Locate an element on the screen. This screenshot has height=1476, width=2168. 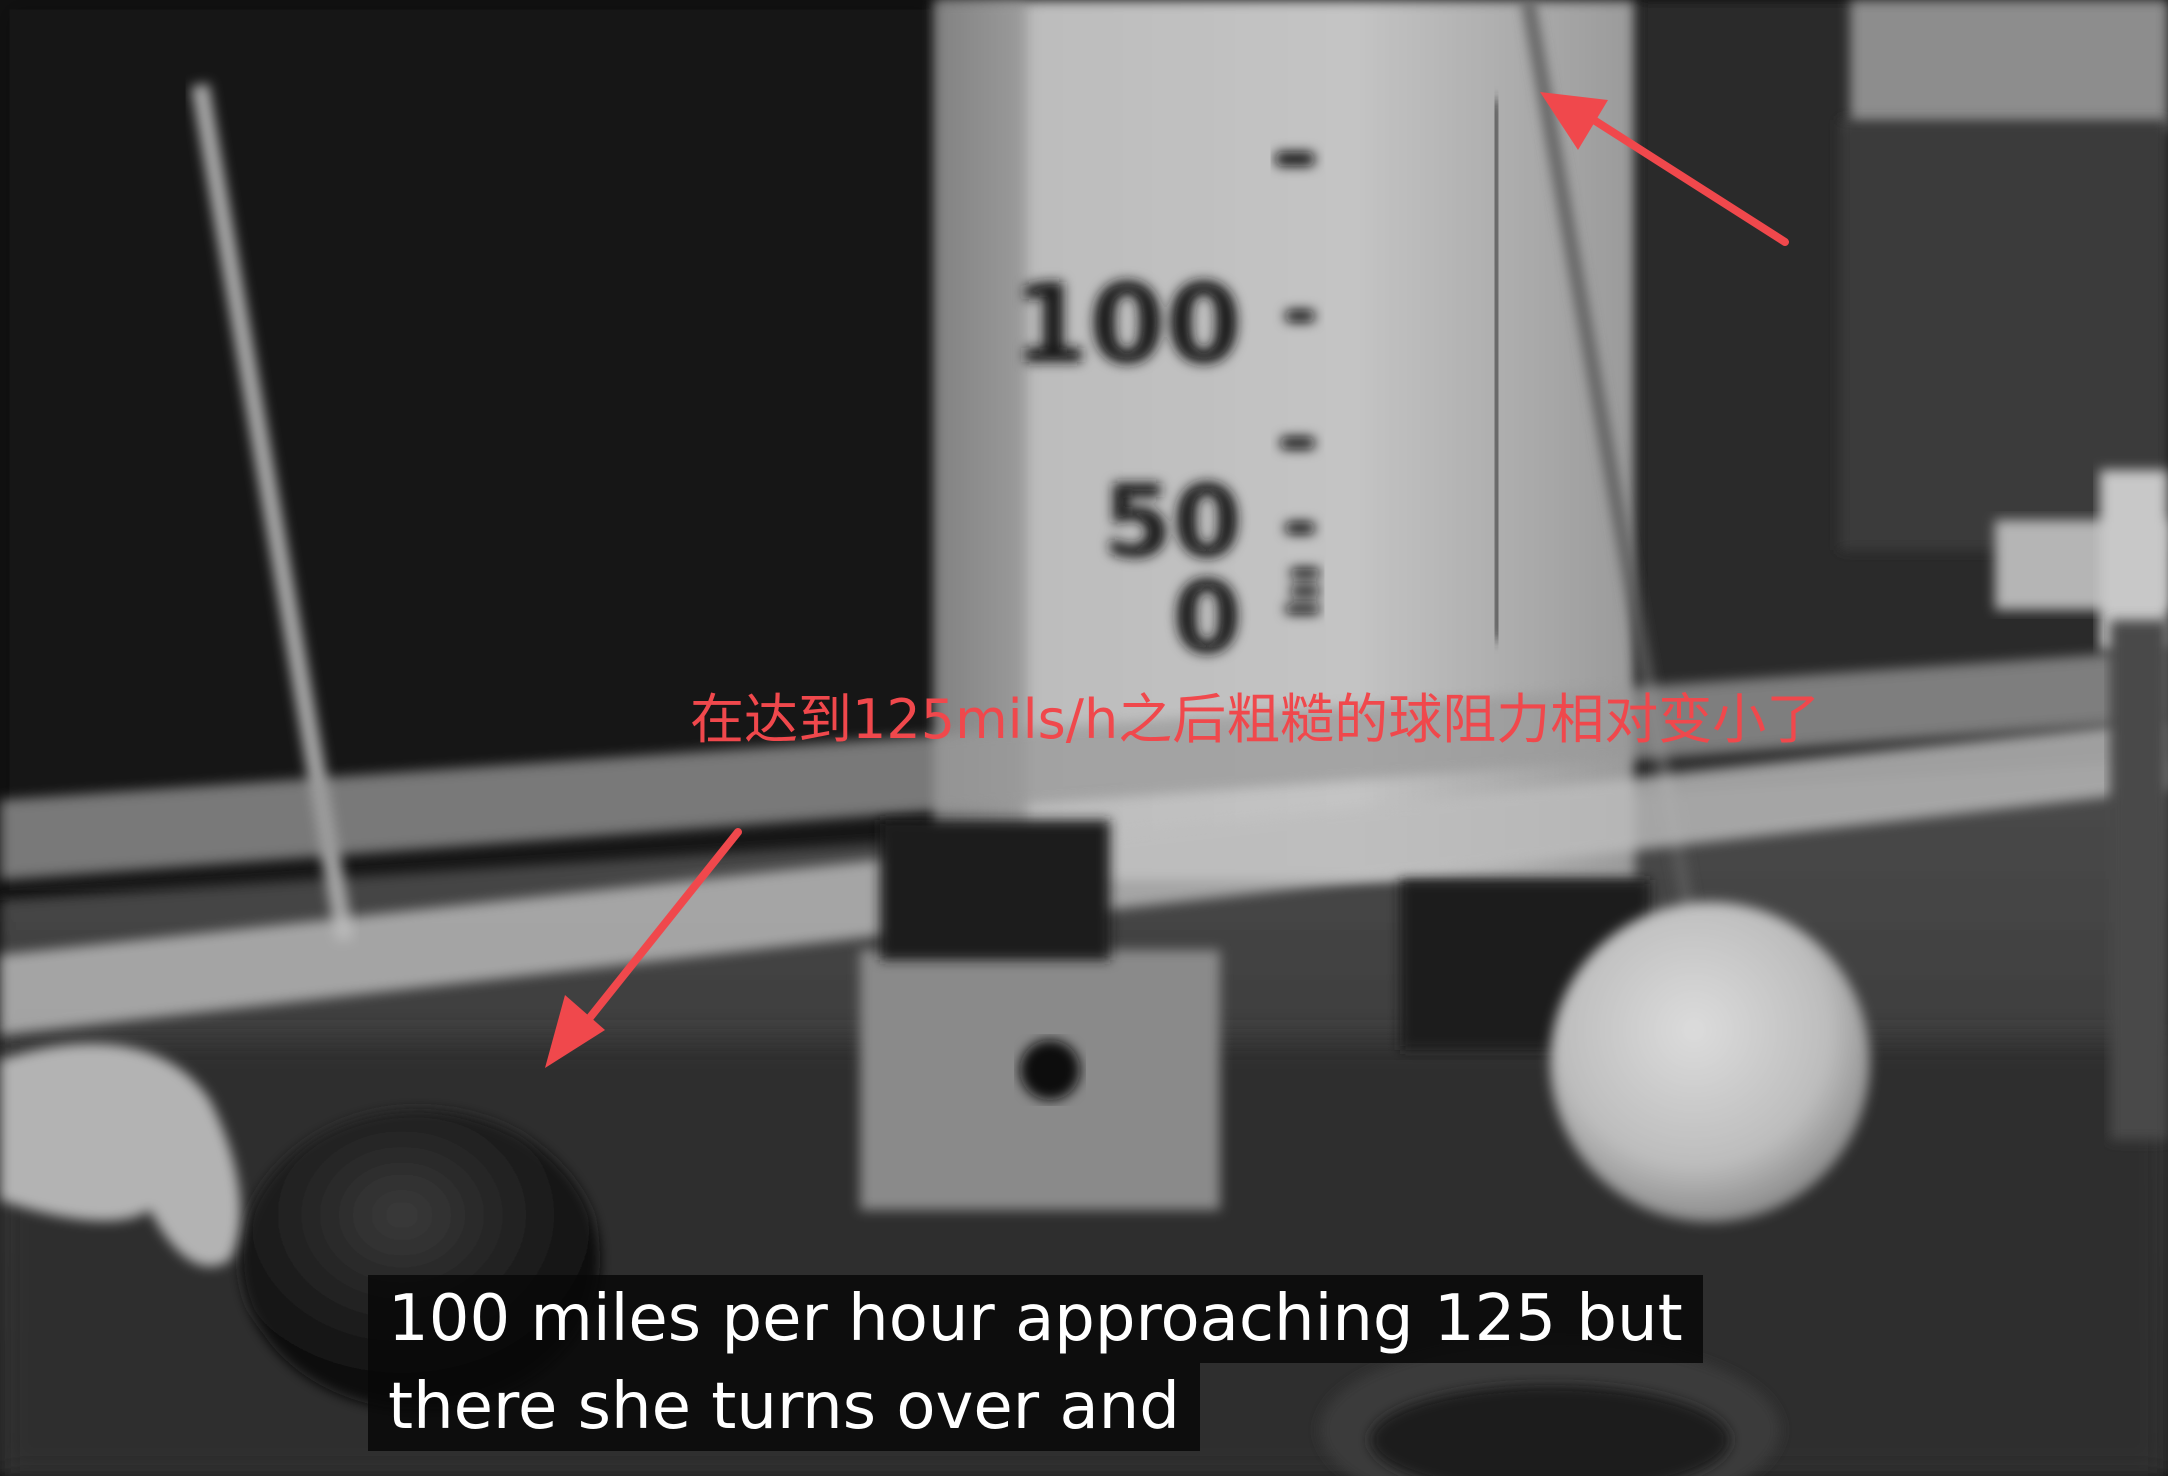
right-window-pane is located at coordinates (2009, 65).